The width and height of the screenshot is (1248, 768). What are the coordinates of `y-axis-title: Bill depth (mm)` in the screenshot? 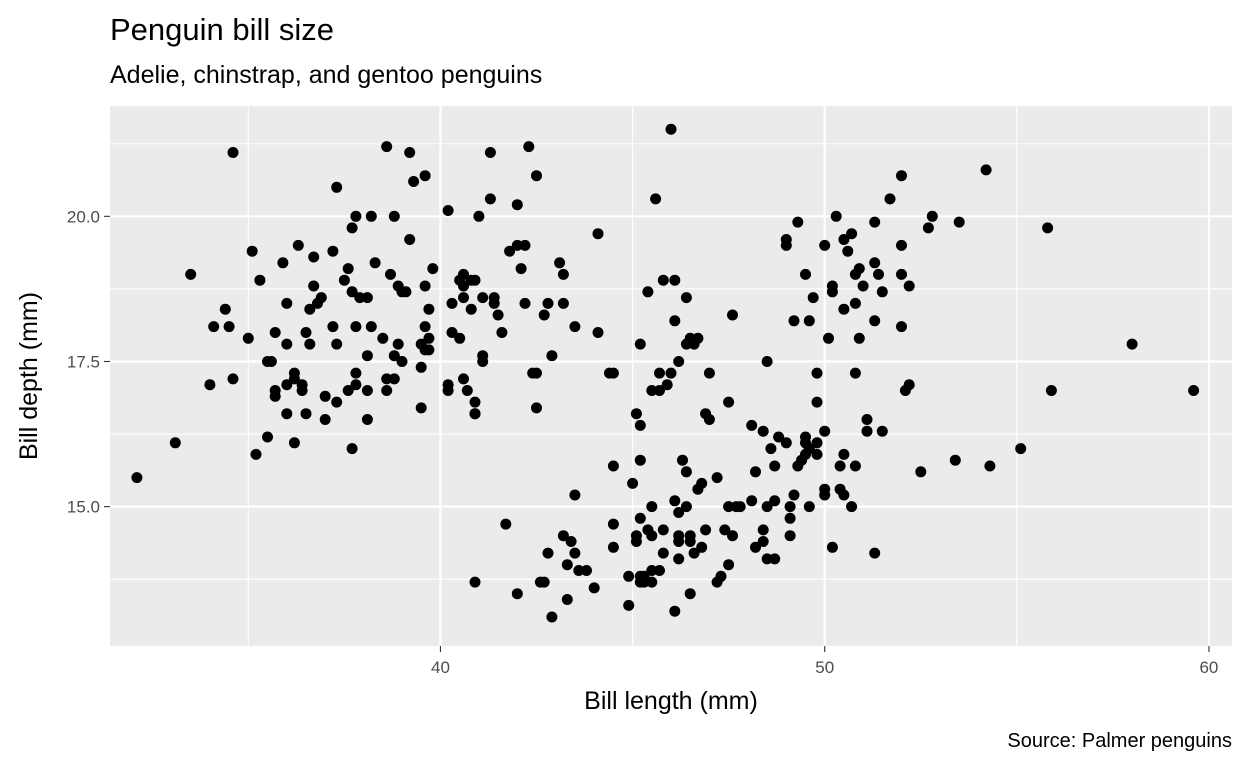 It's located at (29, 376).